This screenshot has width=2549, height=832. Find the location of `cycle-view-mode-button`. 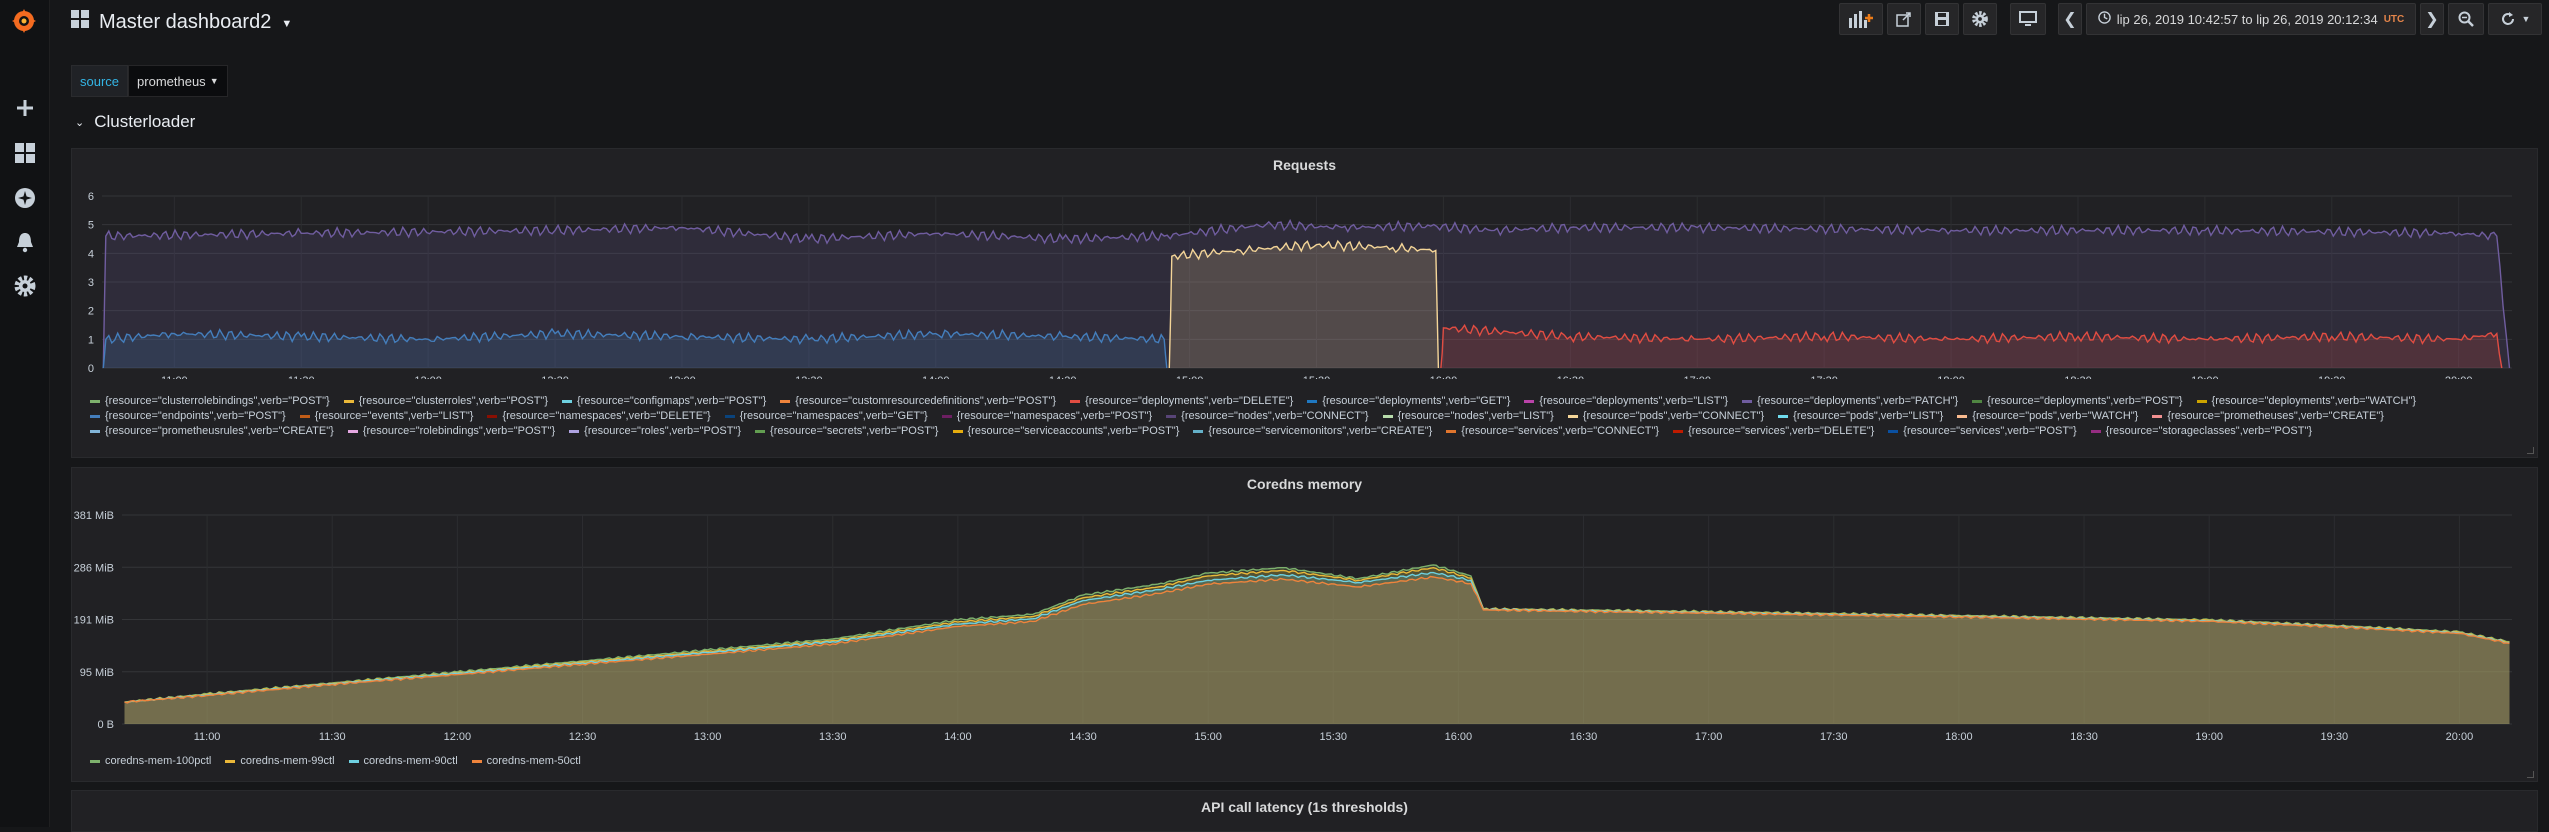

cycle-view-mode-button is located at coordinates (2028, 19).